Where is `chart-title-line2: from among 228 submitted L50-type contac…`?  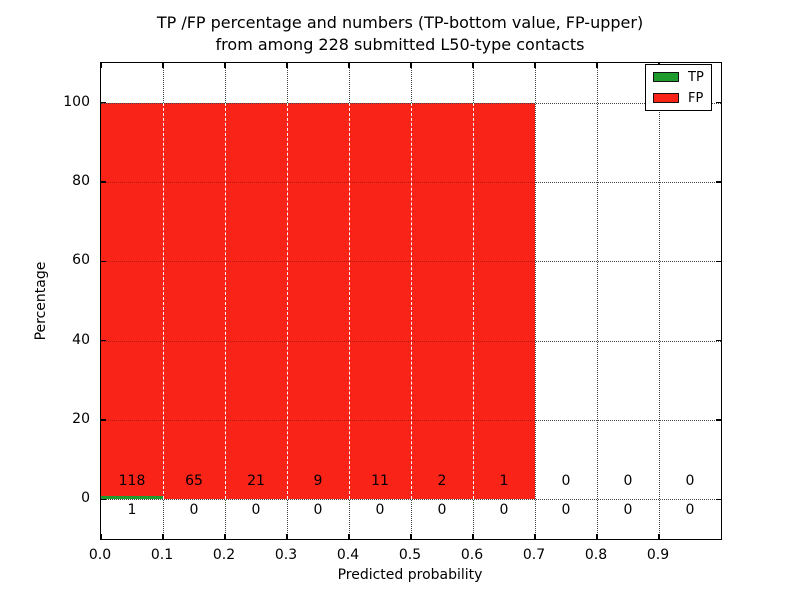
chart-title-line2: from among 228 submitted L50-type contac… is located at coordinates (400, 44).